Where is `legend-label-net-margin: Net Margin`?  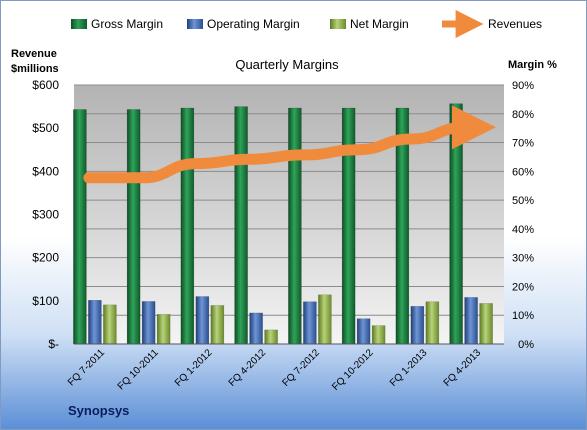 legend-label-net-margin: Net Margin is located at coordinates (379, 24).